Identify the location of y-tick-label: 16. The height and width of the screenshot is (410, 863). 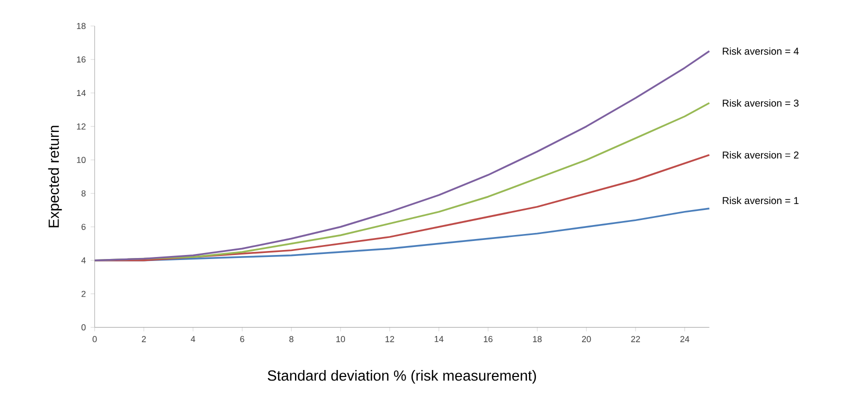
(81, 59).